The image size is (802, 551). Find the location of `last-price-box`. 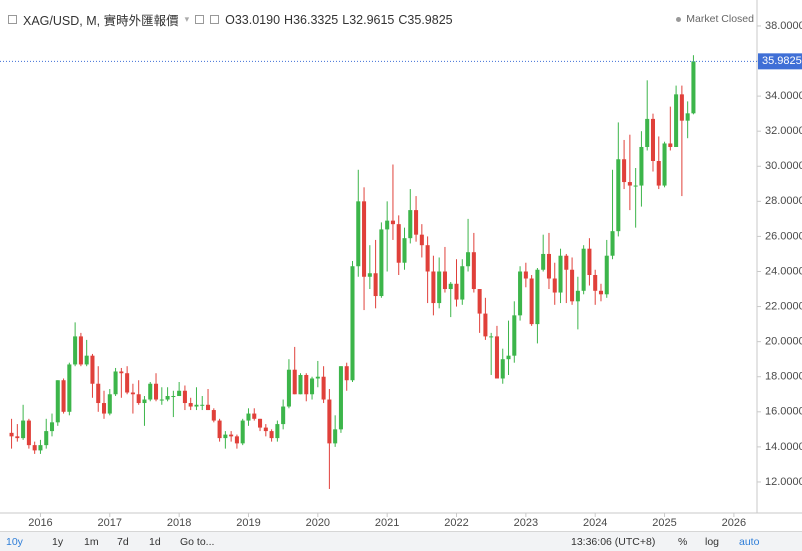

last-price-box is located at coordinates (780, 61).